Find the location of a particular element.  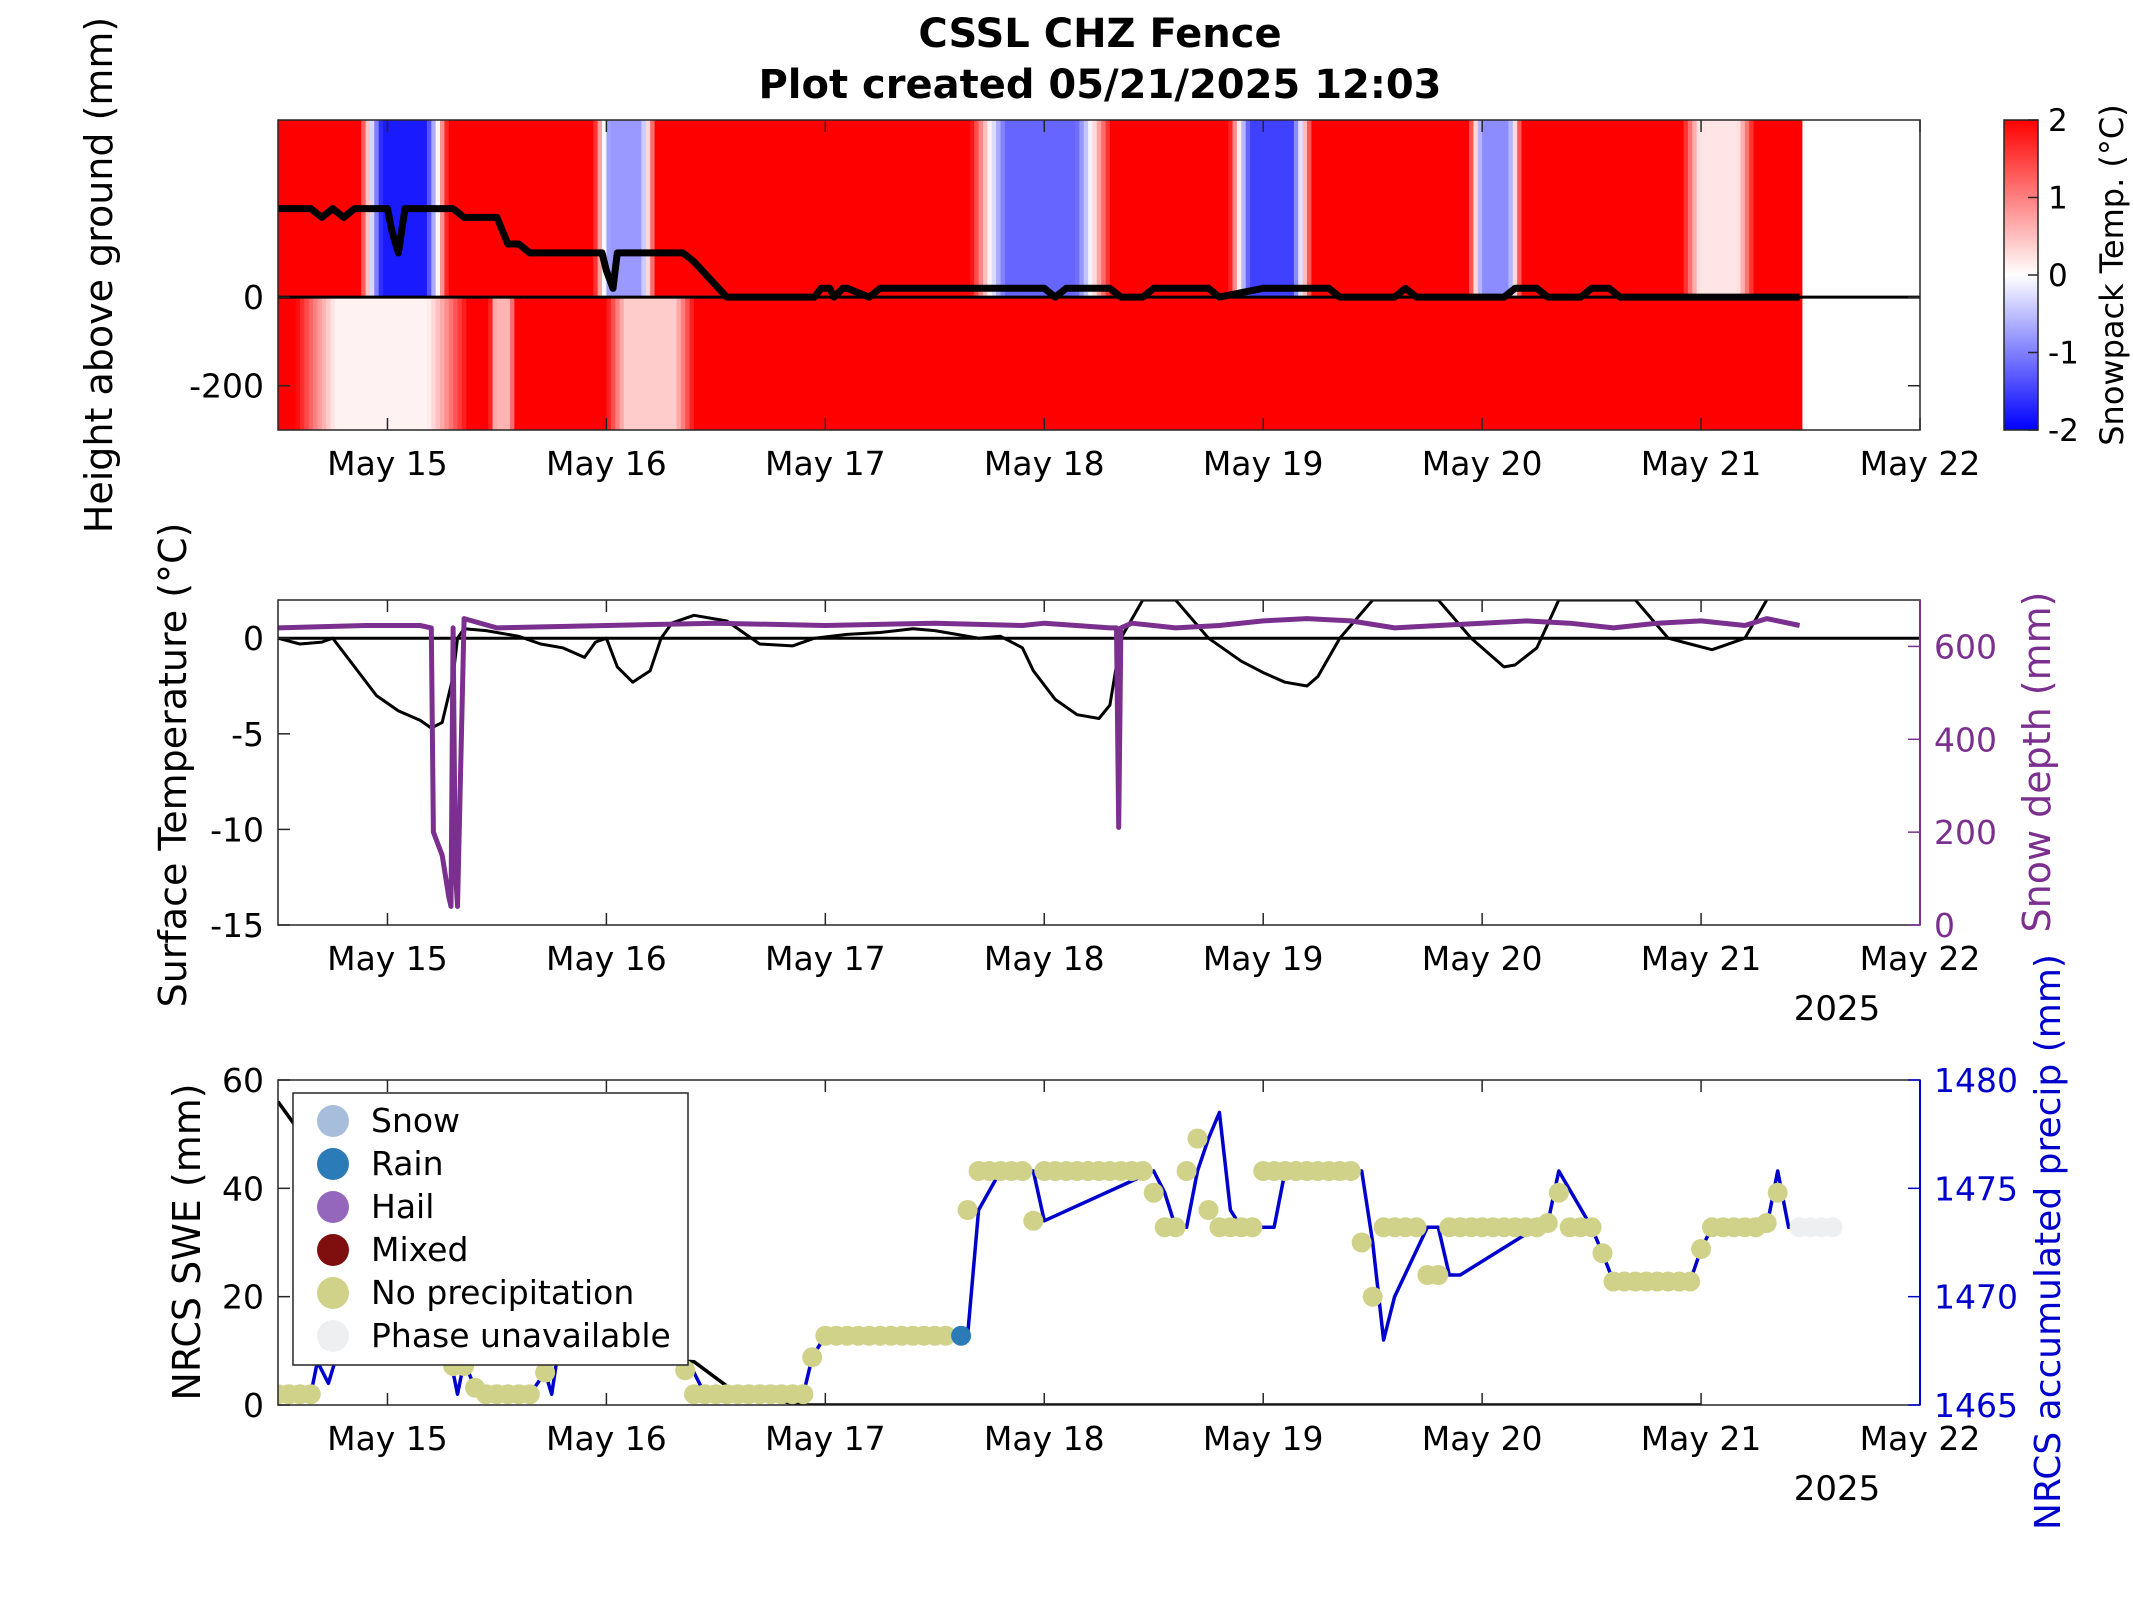

snowpack-xtick-label: May 15 is located at coordinates (387, 463).